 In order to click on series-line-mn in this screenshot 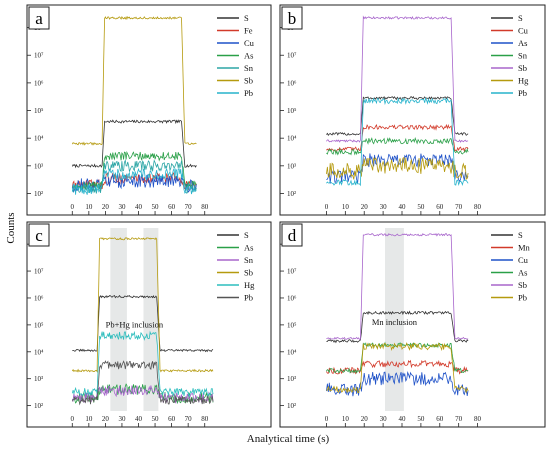, I will do `click(397, 367)`.